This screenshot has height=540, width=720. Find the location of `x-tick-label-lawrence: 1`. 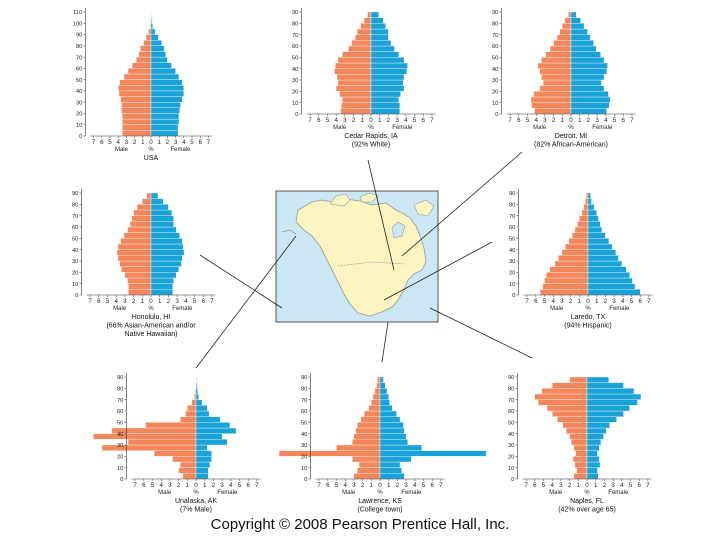

x-tick-label-lawrence: 1 is located at coordinates (372, 485).